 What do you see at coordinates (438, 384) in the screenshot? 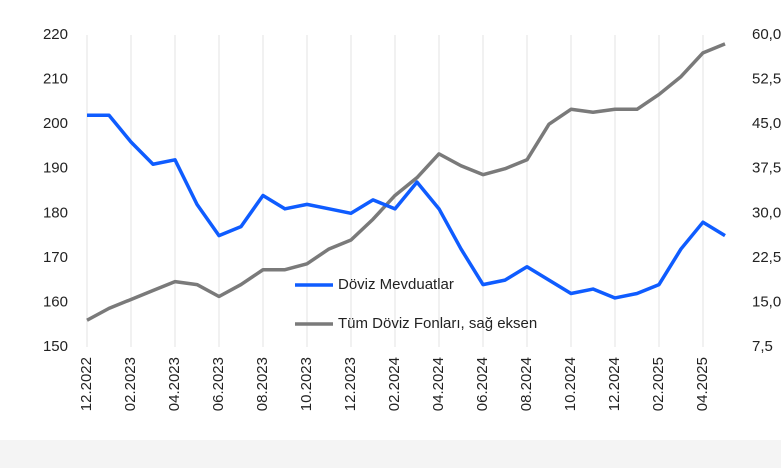
I see `x-tick-label: 04.2024` at bounding box center [438, 384].